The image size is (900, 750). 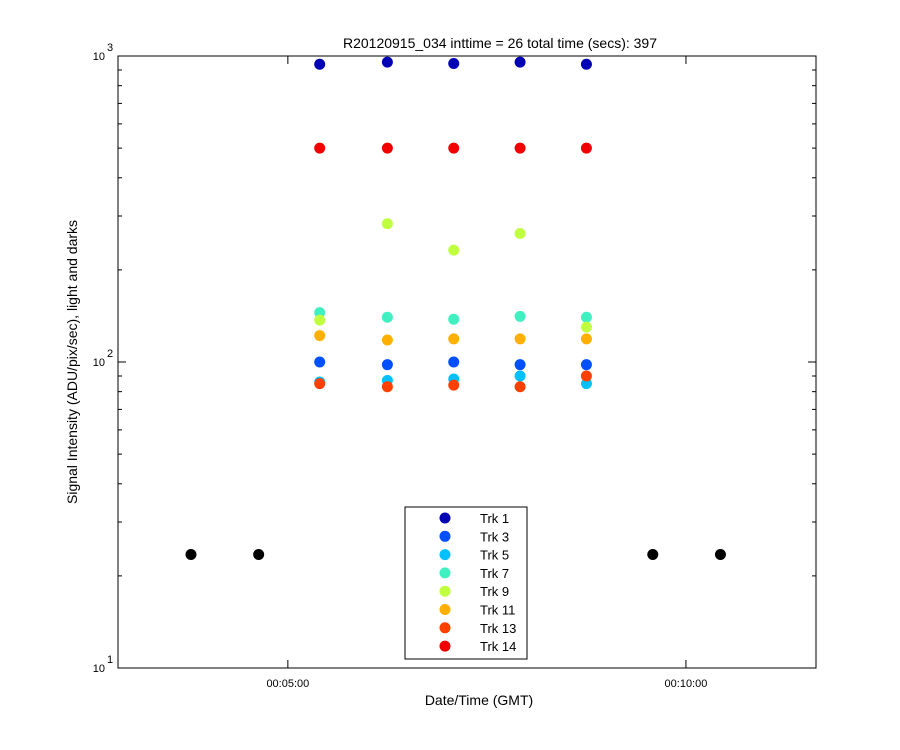 I want to click on legend-item-trk-11: Trk 11, so click(x=477, y=610).